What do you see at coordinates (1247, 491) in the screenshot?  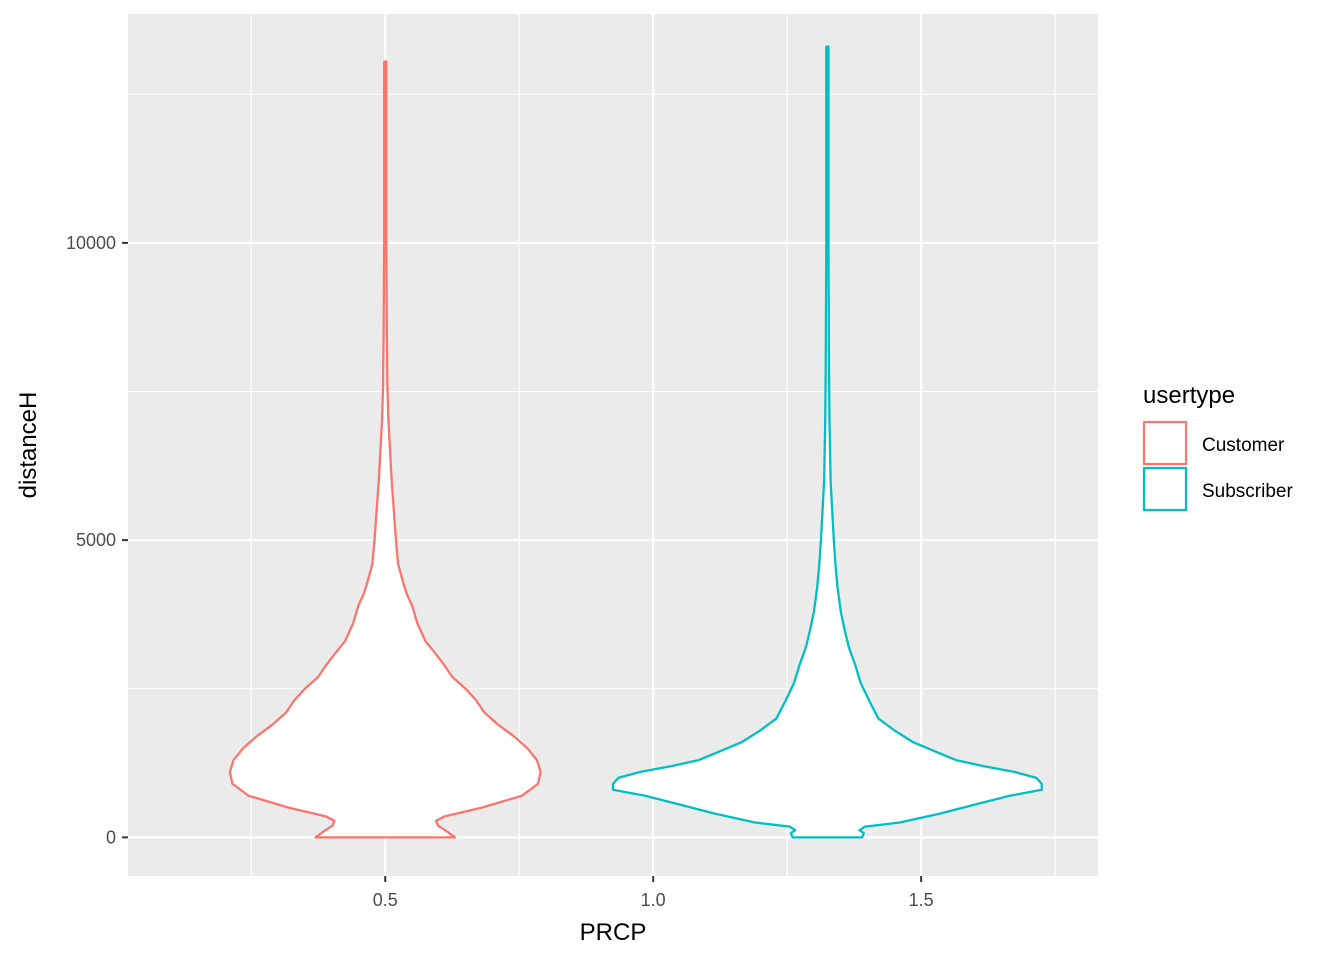 I see `legend-label-subscriber: Subscriber` at bounding box center [1247, 491].